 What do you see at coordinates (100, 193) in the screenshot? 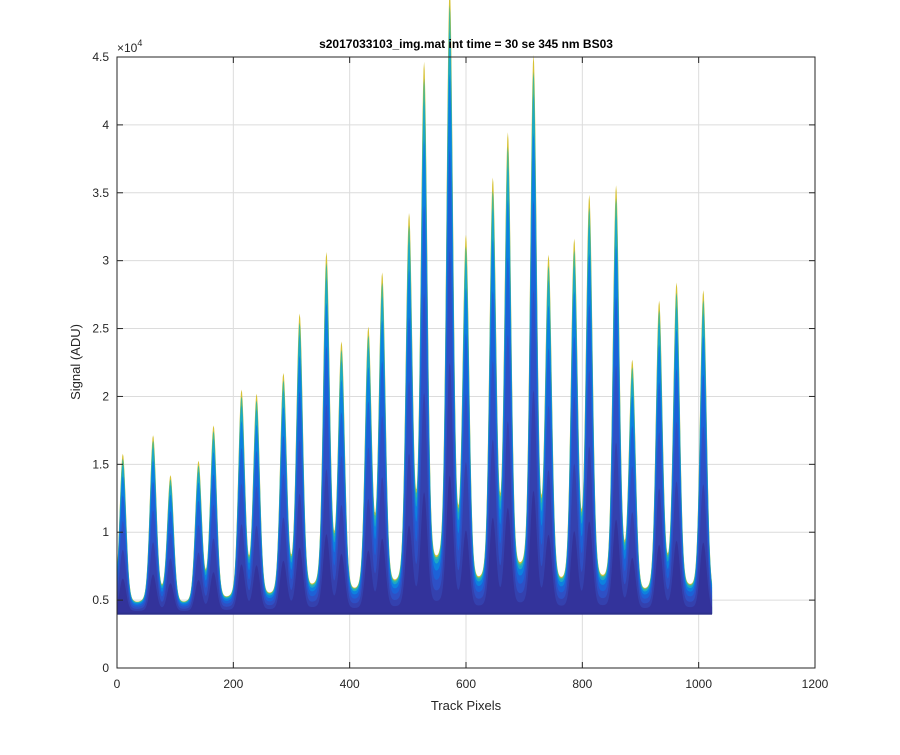
I see `y-tick-label: 3.5` at bounding box center [100, 193].